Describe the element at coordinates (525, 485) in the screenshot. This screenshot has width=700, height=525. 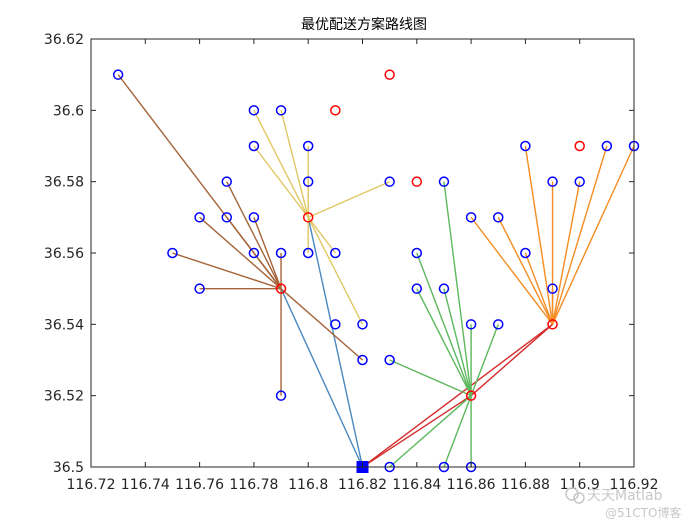
I see `x-tick-label-8: 116.88` at that location.